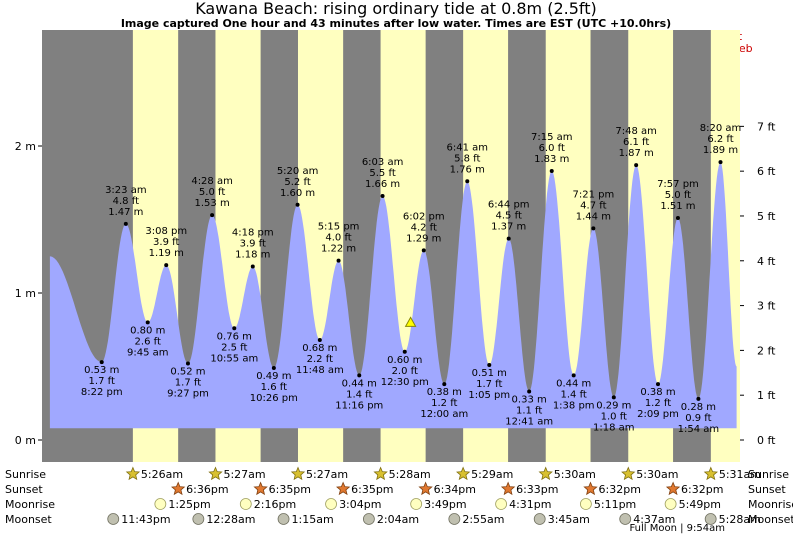 The width and height of the screenshot is (793, 537). Describe the element at coordinates (187, 372) in the screenshot. I see `extremum-label: 0.52 m` at that location.